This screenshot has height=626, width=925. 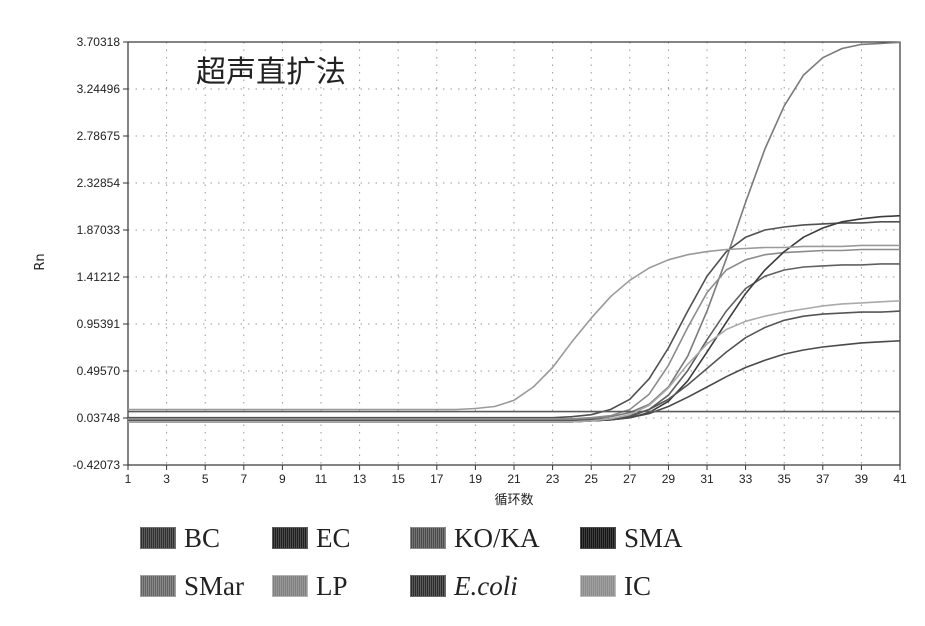 What do you see at coordinates (128, 479) in the screenshot?
I see `x-tick-label: 1` at bounding box center [128, 479].